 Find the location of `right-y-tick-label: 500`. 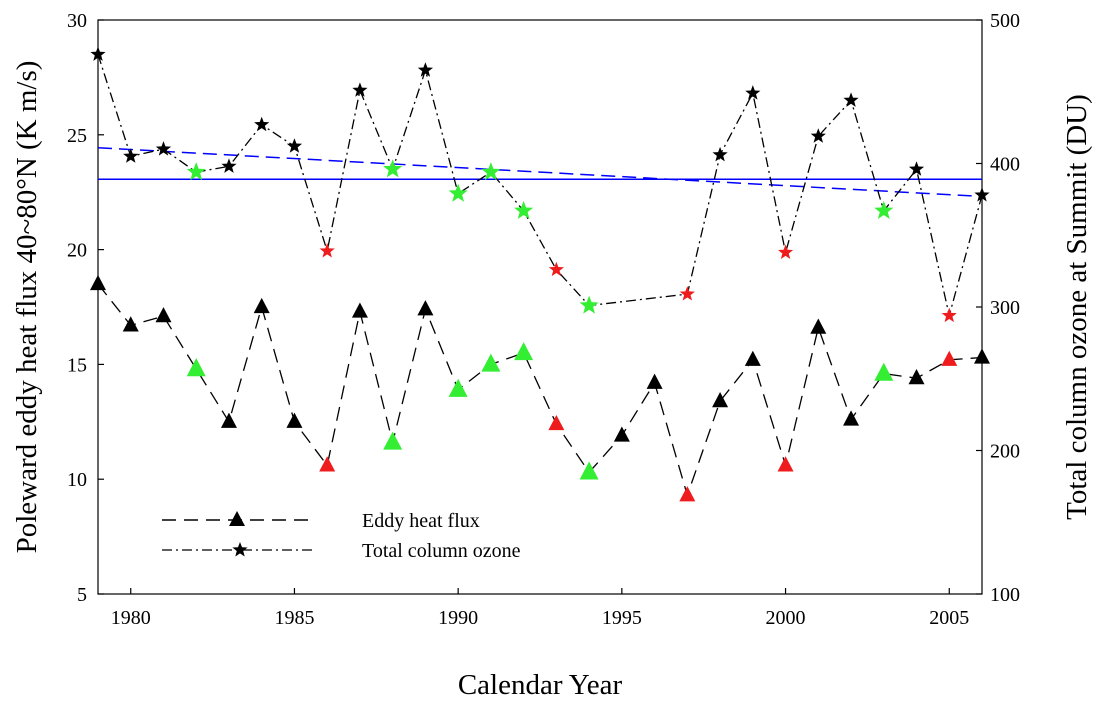

right-y-tick-label: 500 is located at coordinates (1005, 21).